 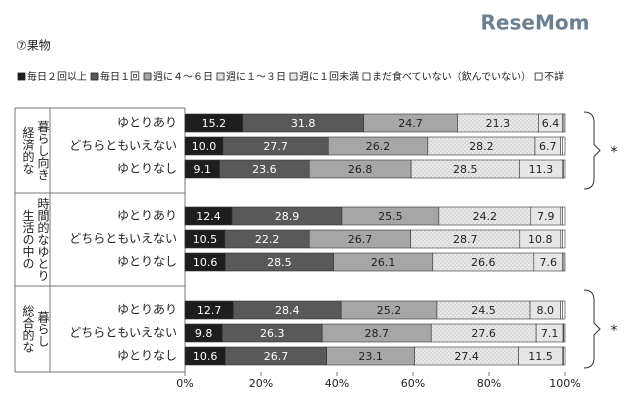 What do you see at coordinates (261, 383) in the screenshot?
I see `x-tick-label: 20%` at bounding box center [261, 383].